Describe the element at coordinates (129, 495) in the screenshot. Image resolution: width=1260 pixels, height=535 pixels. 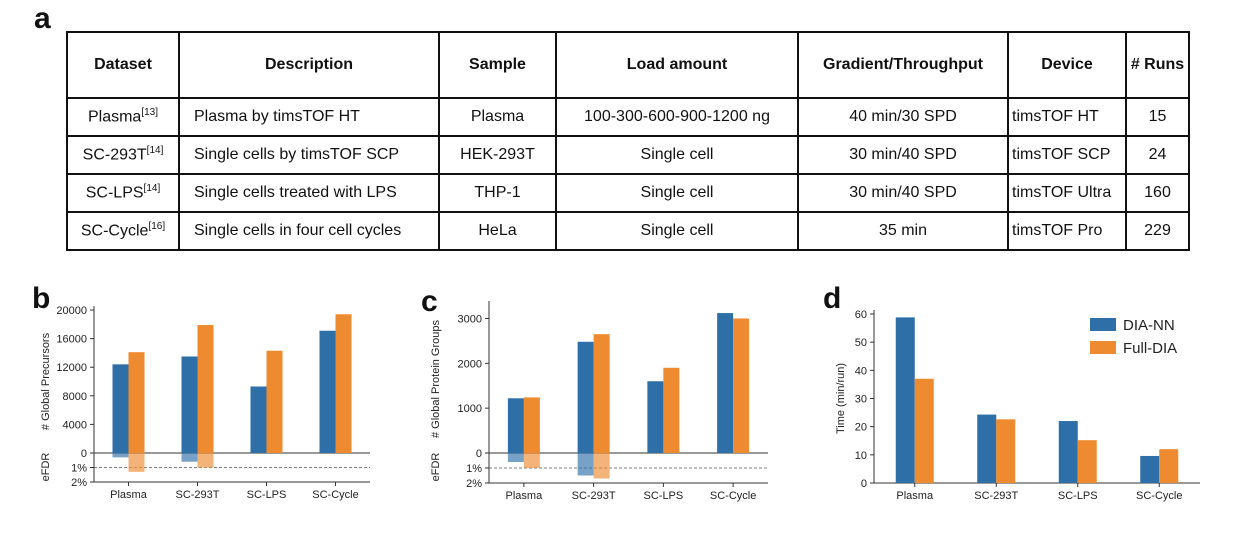
I see `x-tick-label: Plasma` at that location.